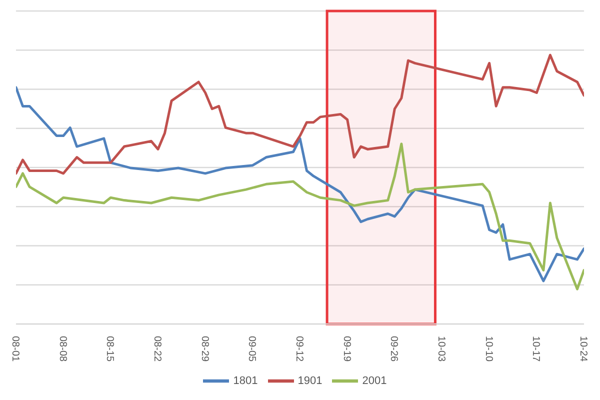  What do you see at coordinates (204, 349) in the screenshot?
I see `x-tick-label: 08-29` at bounding box center [204, 349].